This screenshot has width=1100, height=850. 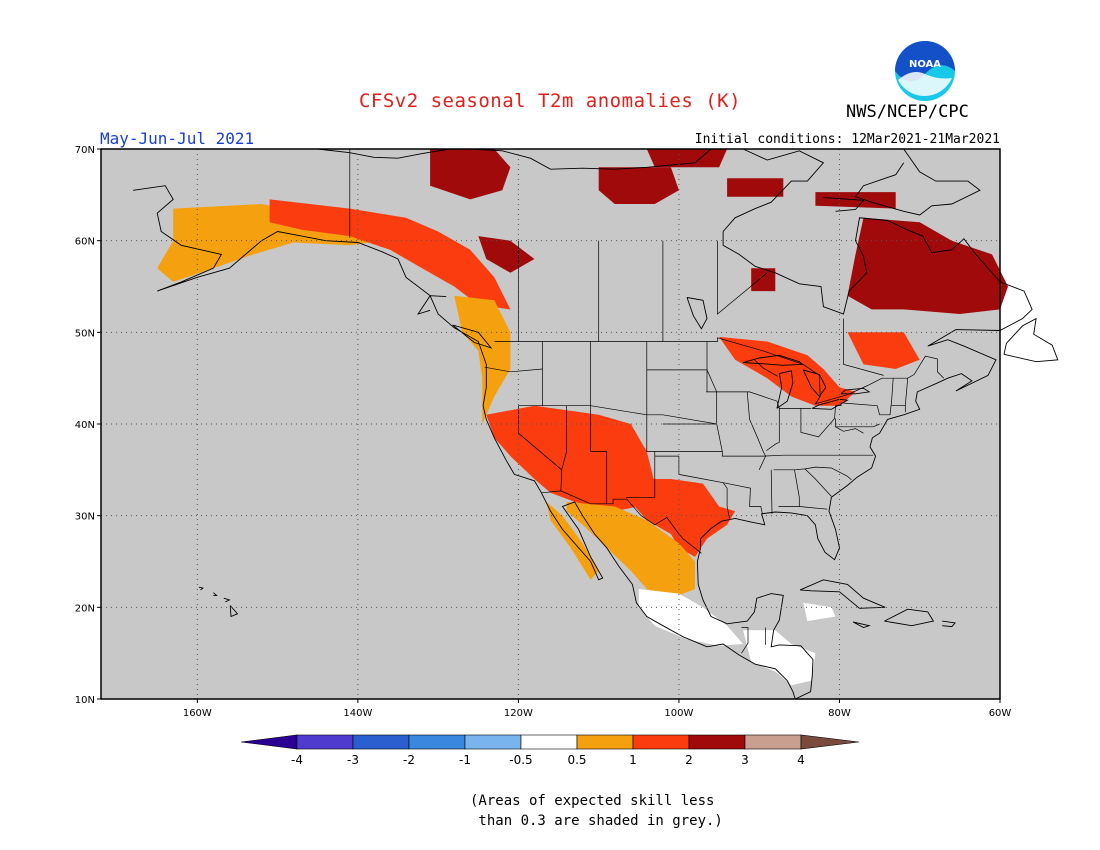 What do you see at coordinates (409, 760) in the screenshot?
I see `colorbar-label: -2` at bounding box center [409, 760].